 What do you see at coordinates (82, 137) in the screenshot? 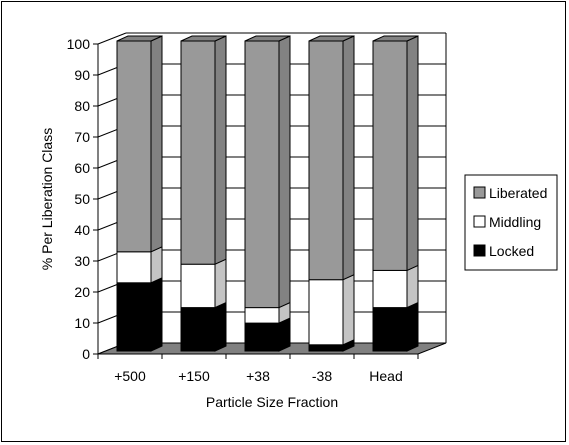
I see `y-tick-label: 70` at bounding box center [82, 137].